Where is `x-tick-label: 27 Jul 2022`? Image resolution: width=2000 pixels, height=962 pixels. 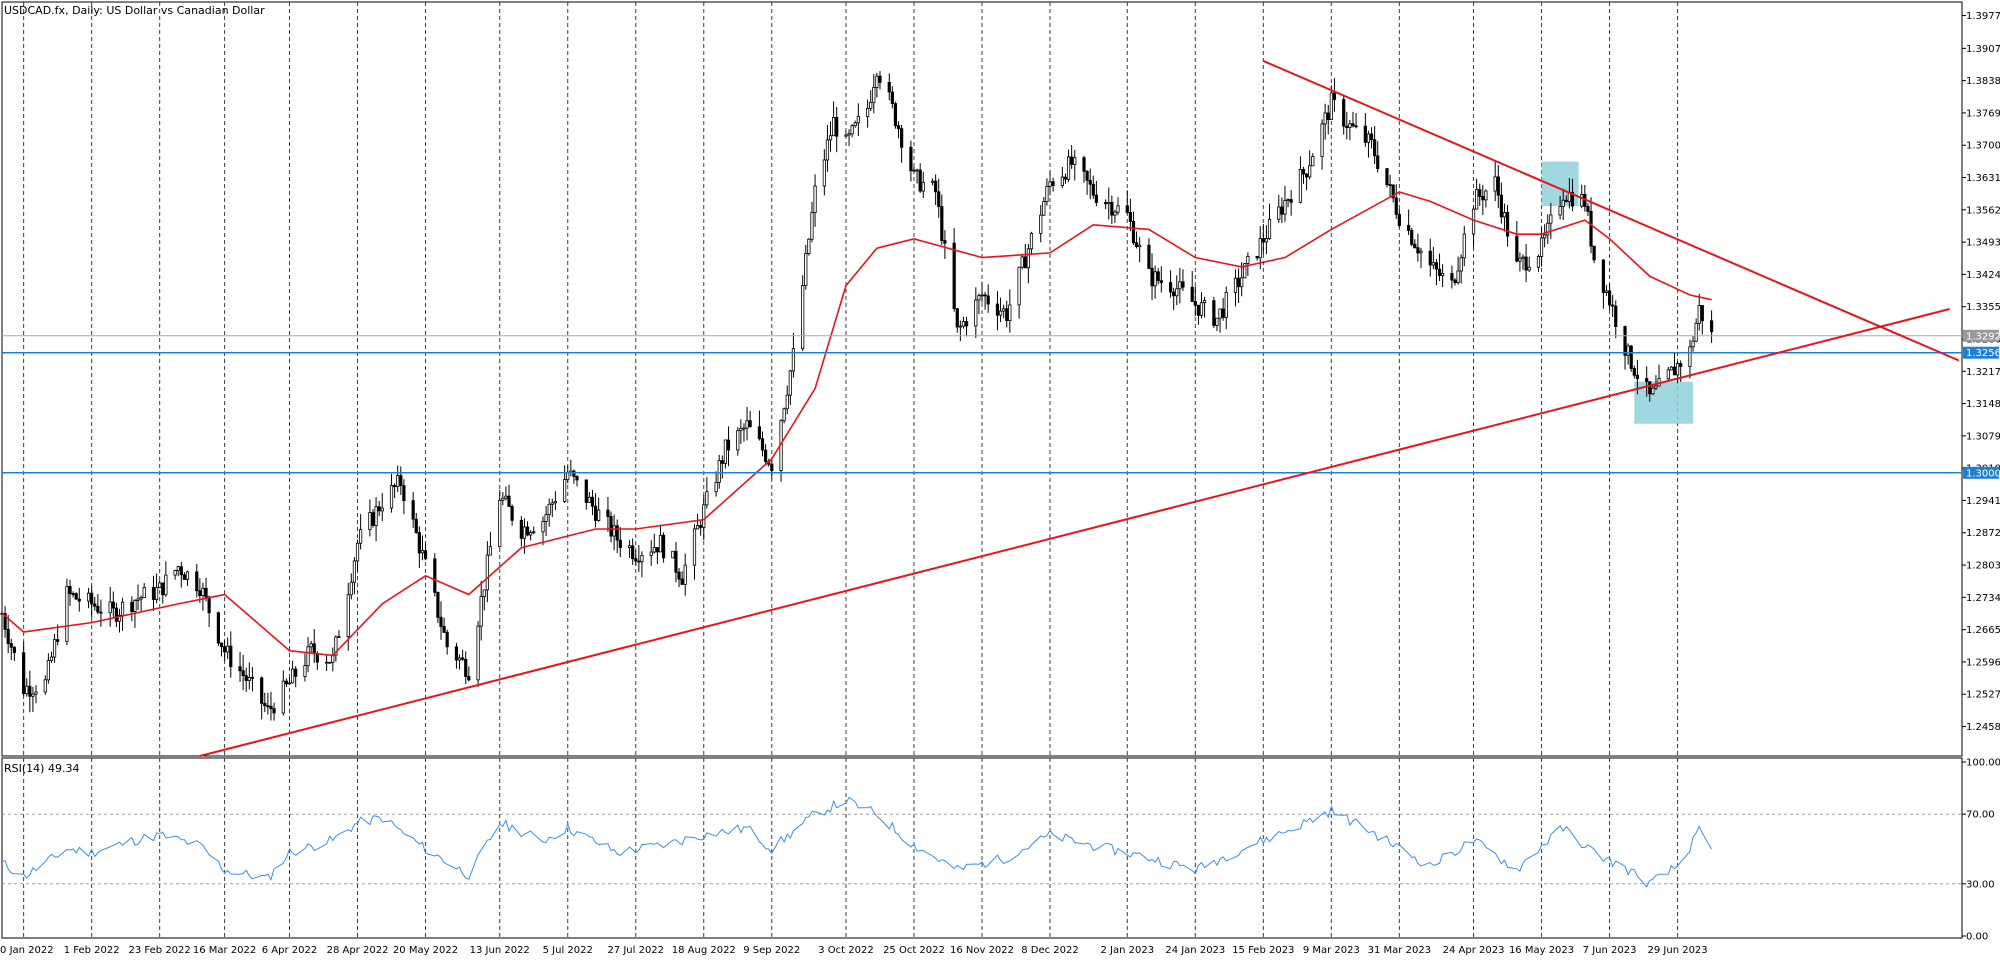
x-tick-label: 27 Jul 2022 is located at coordinates (635, 950).